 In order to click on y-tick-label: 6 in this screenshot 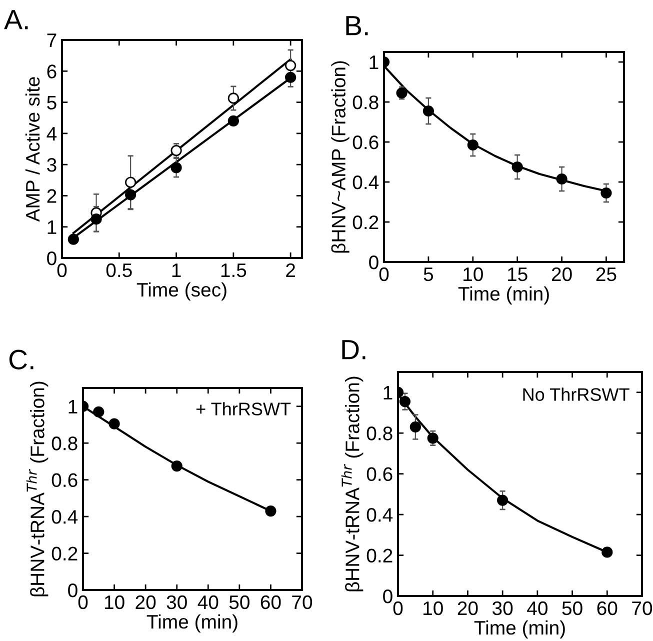, I will do `click(51, 71)`.